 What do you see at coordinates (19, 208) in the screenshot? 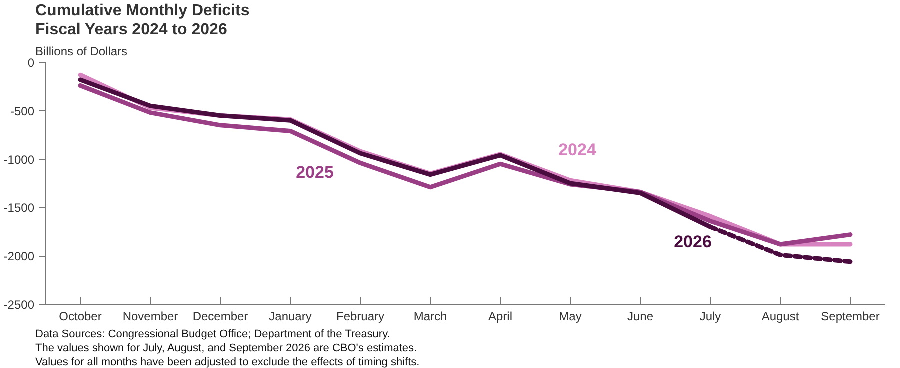
I see `y-tick-label: -1500` at bounding box center [19, 208].